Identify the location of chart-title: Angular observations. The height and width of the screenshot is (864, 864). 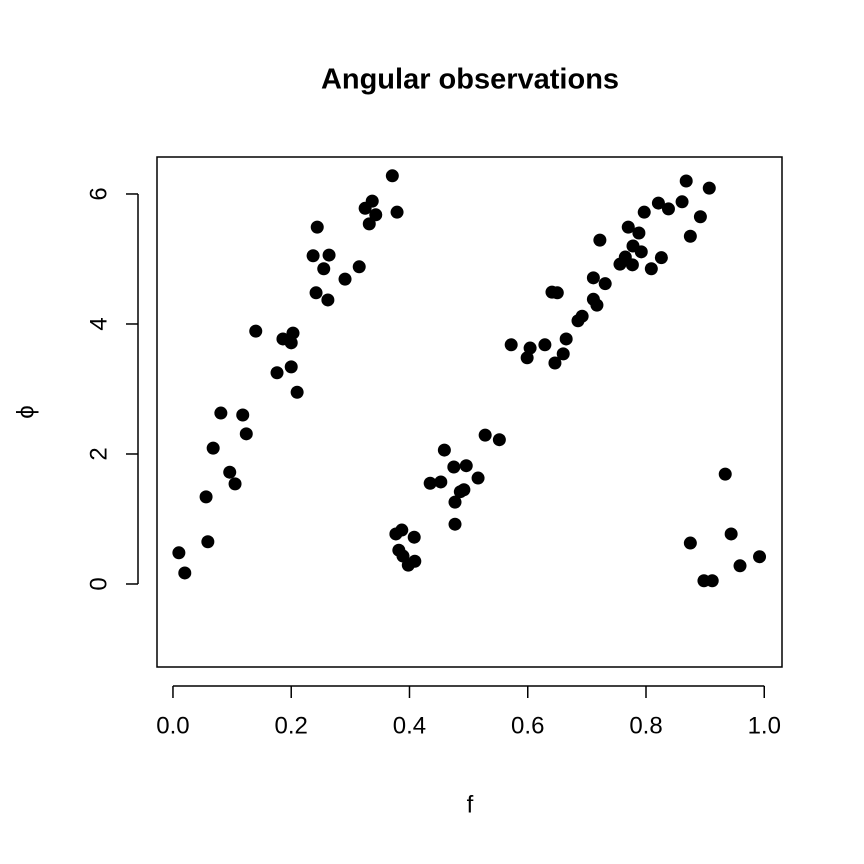
(470, 80).